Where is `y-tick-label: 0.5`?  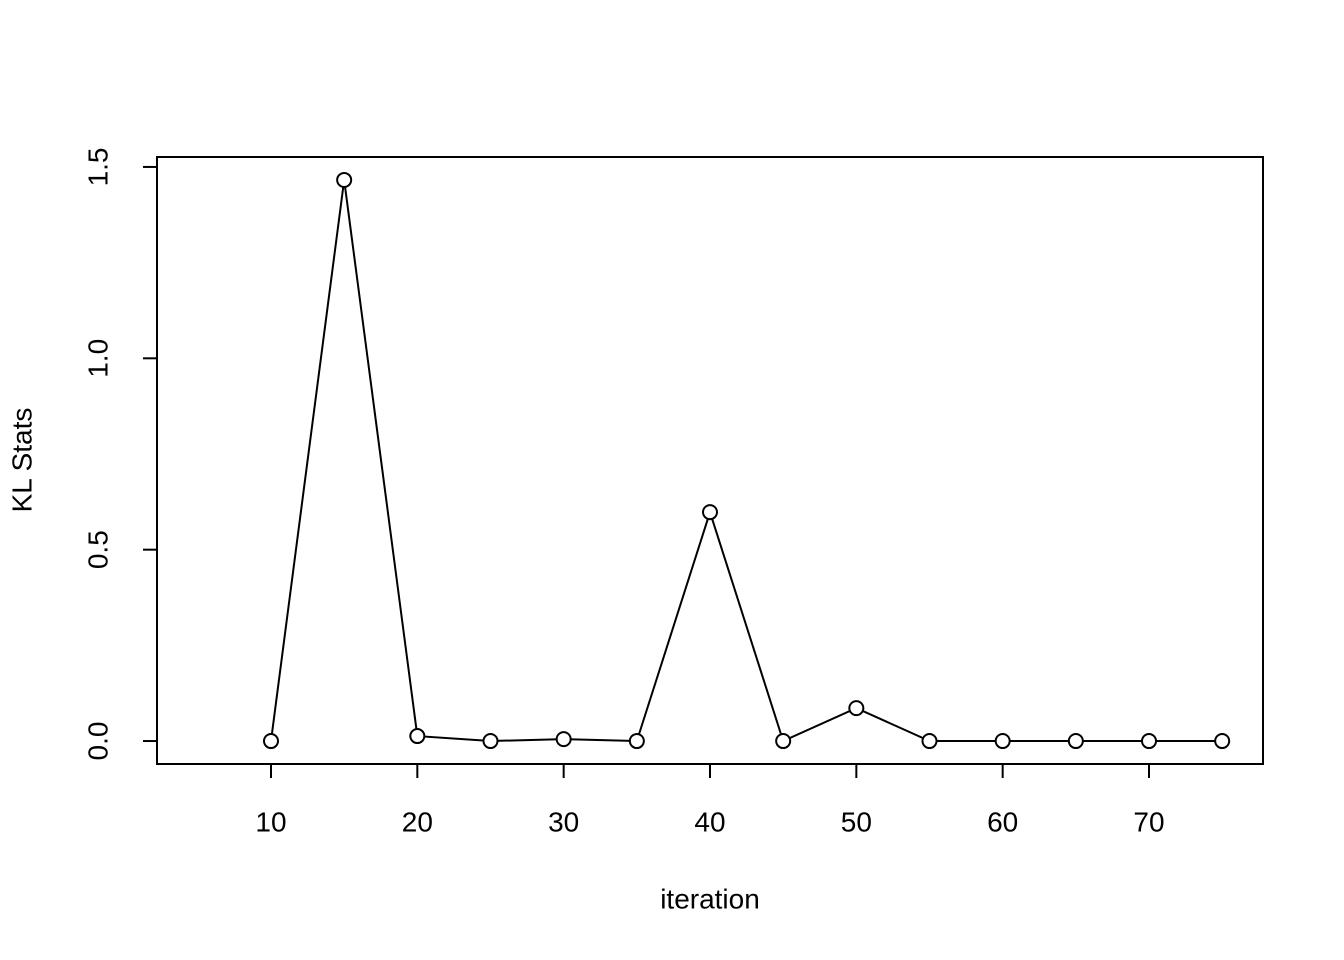
y-tick-label: 0.5 is located at coordinates (97, 549).